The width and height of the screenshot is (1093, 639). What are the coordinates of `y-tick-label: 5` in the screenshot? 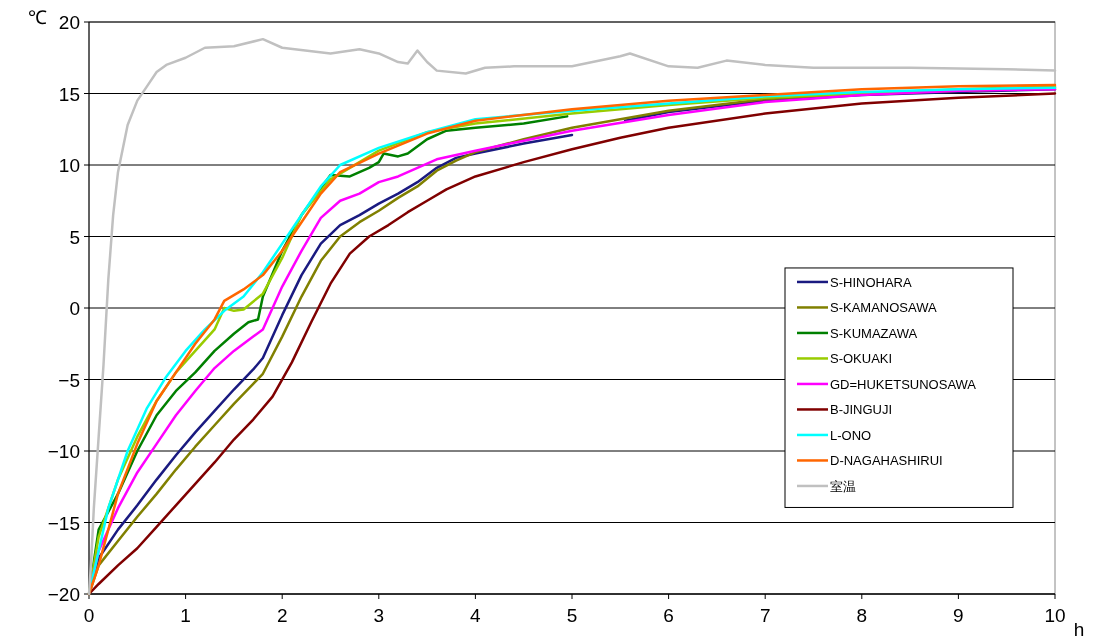 It's located at (74, 237).